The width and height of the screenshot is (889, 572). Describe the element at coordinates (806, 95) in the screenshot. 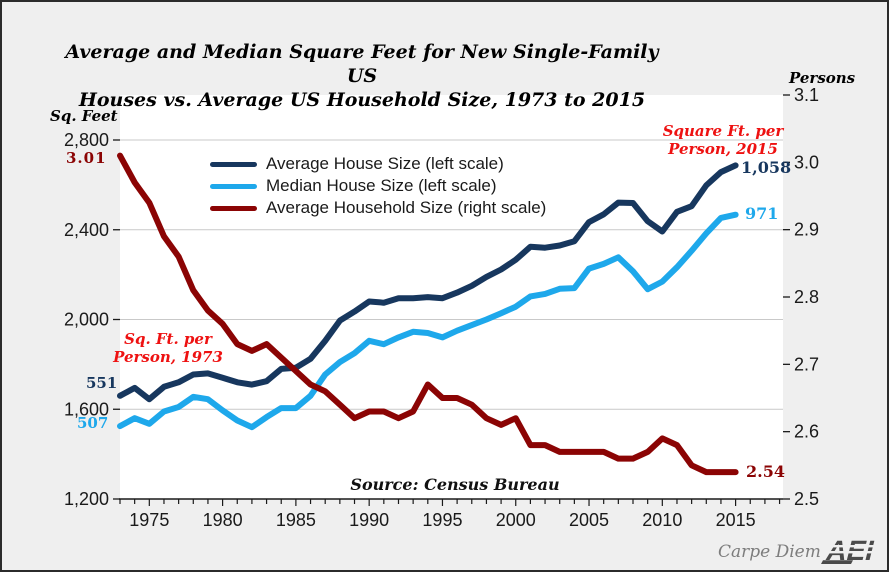

I see `right-tick-label: 3.1` at that location.